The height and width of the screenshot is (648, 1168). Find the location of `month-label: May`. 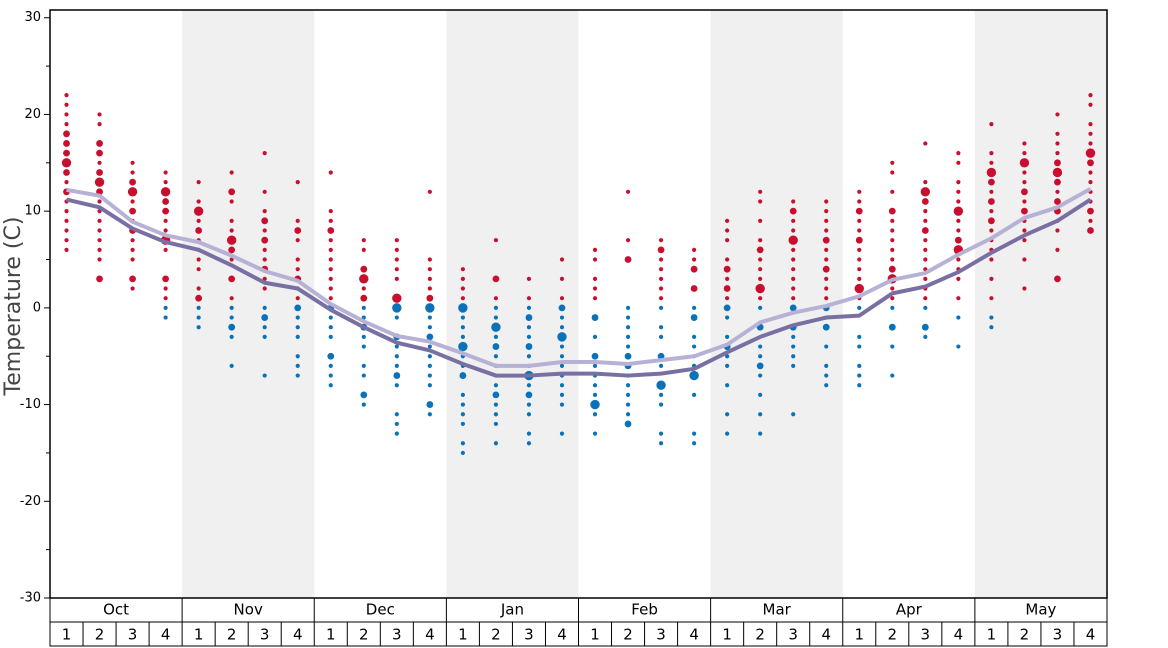

month-label: May is located at coordinates (1040, 610).